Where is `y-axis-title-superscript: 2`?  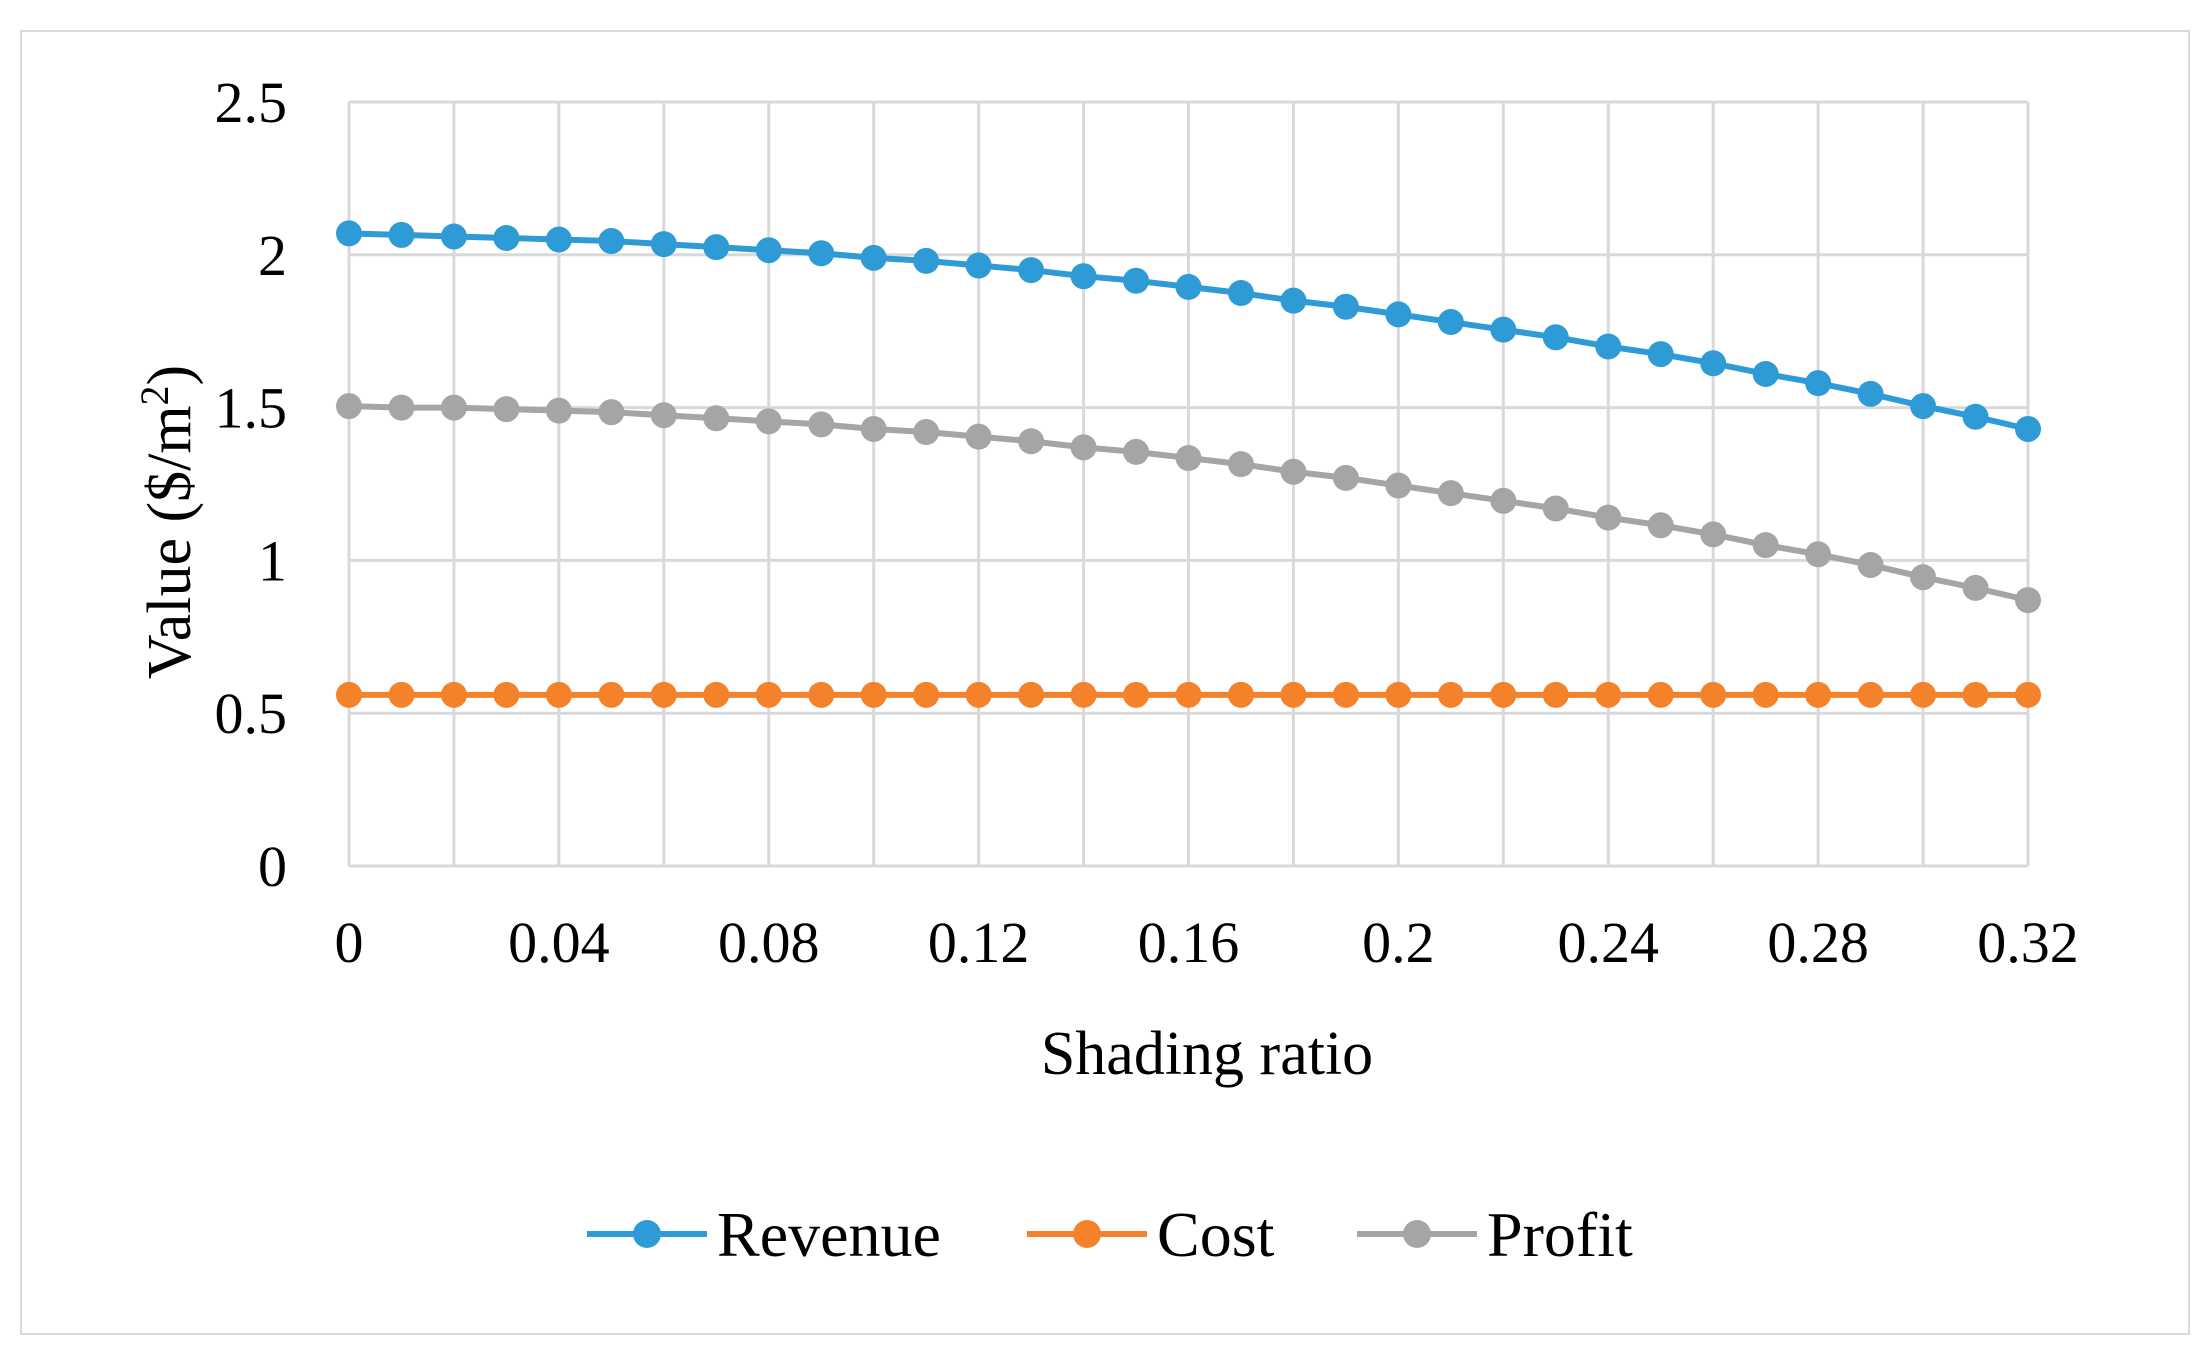
y-axis-title-superscript: 2 is located at coordinates (154, 395).